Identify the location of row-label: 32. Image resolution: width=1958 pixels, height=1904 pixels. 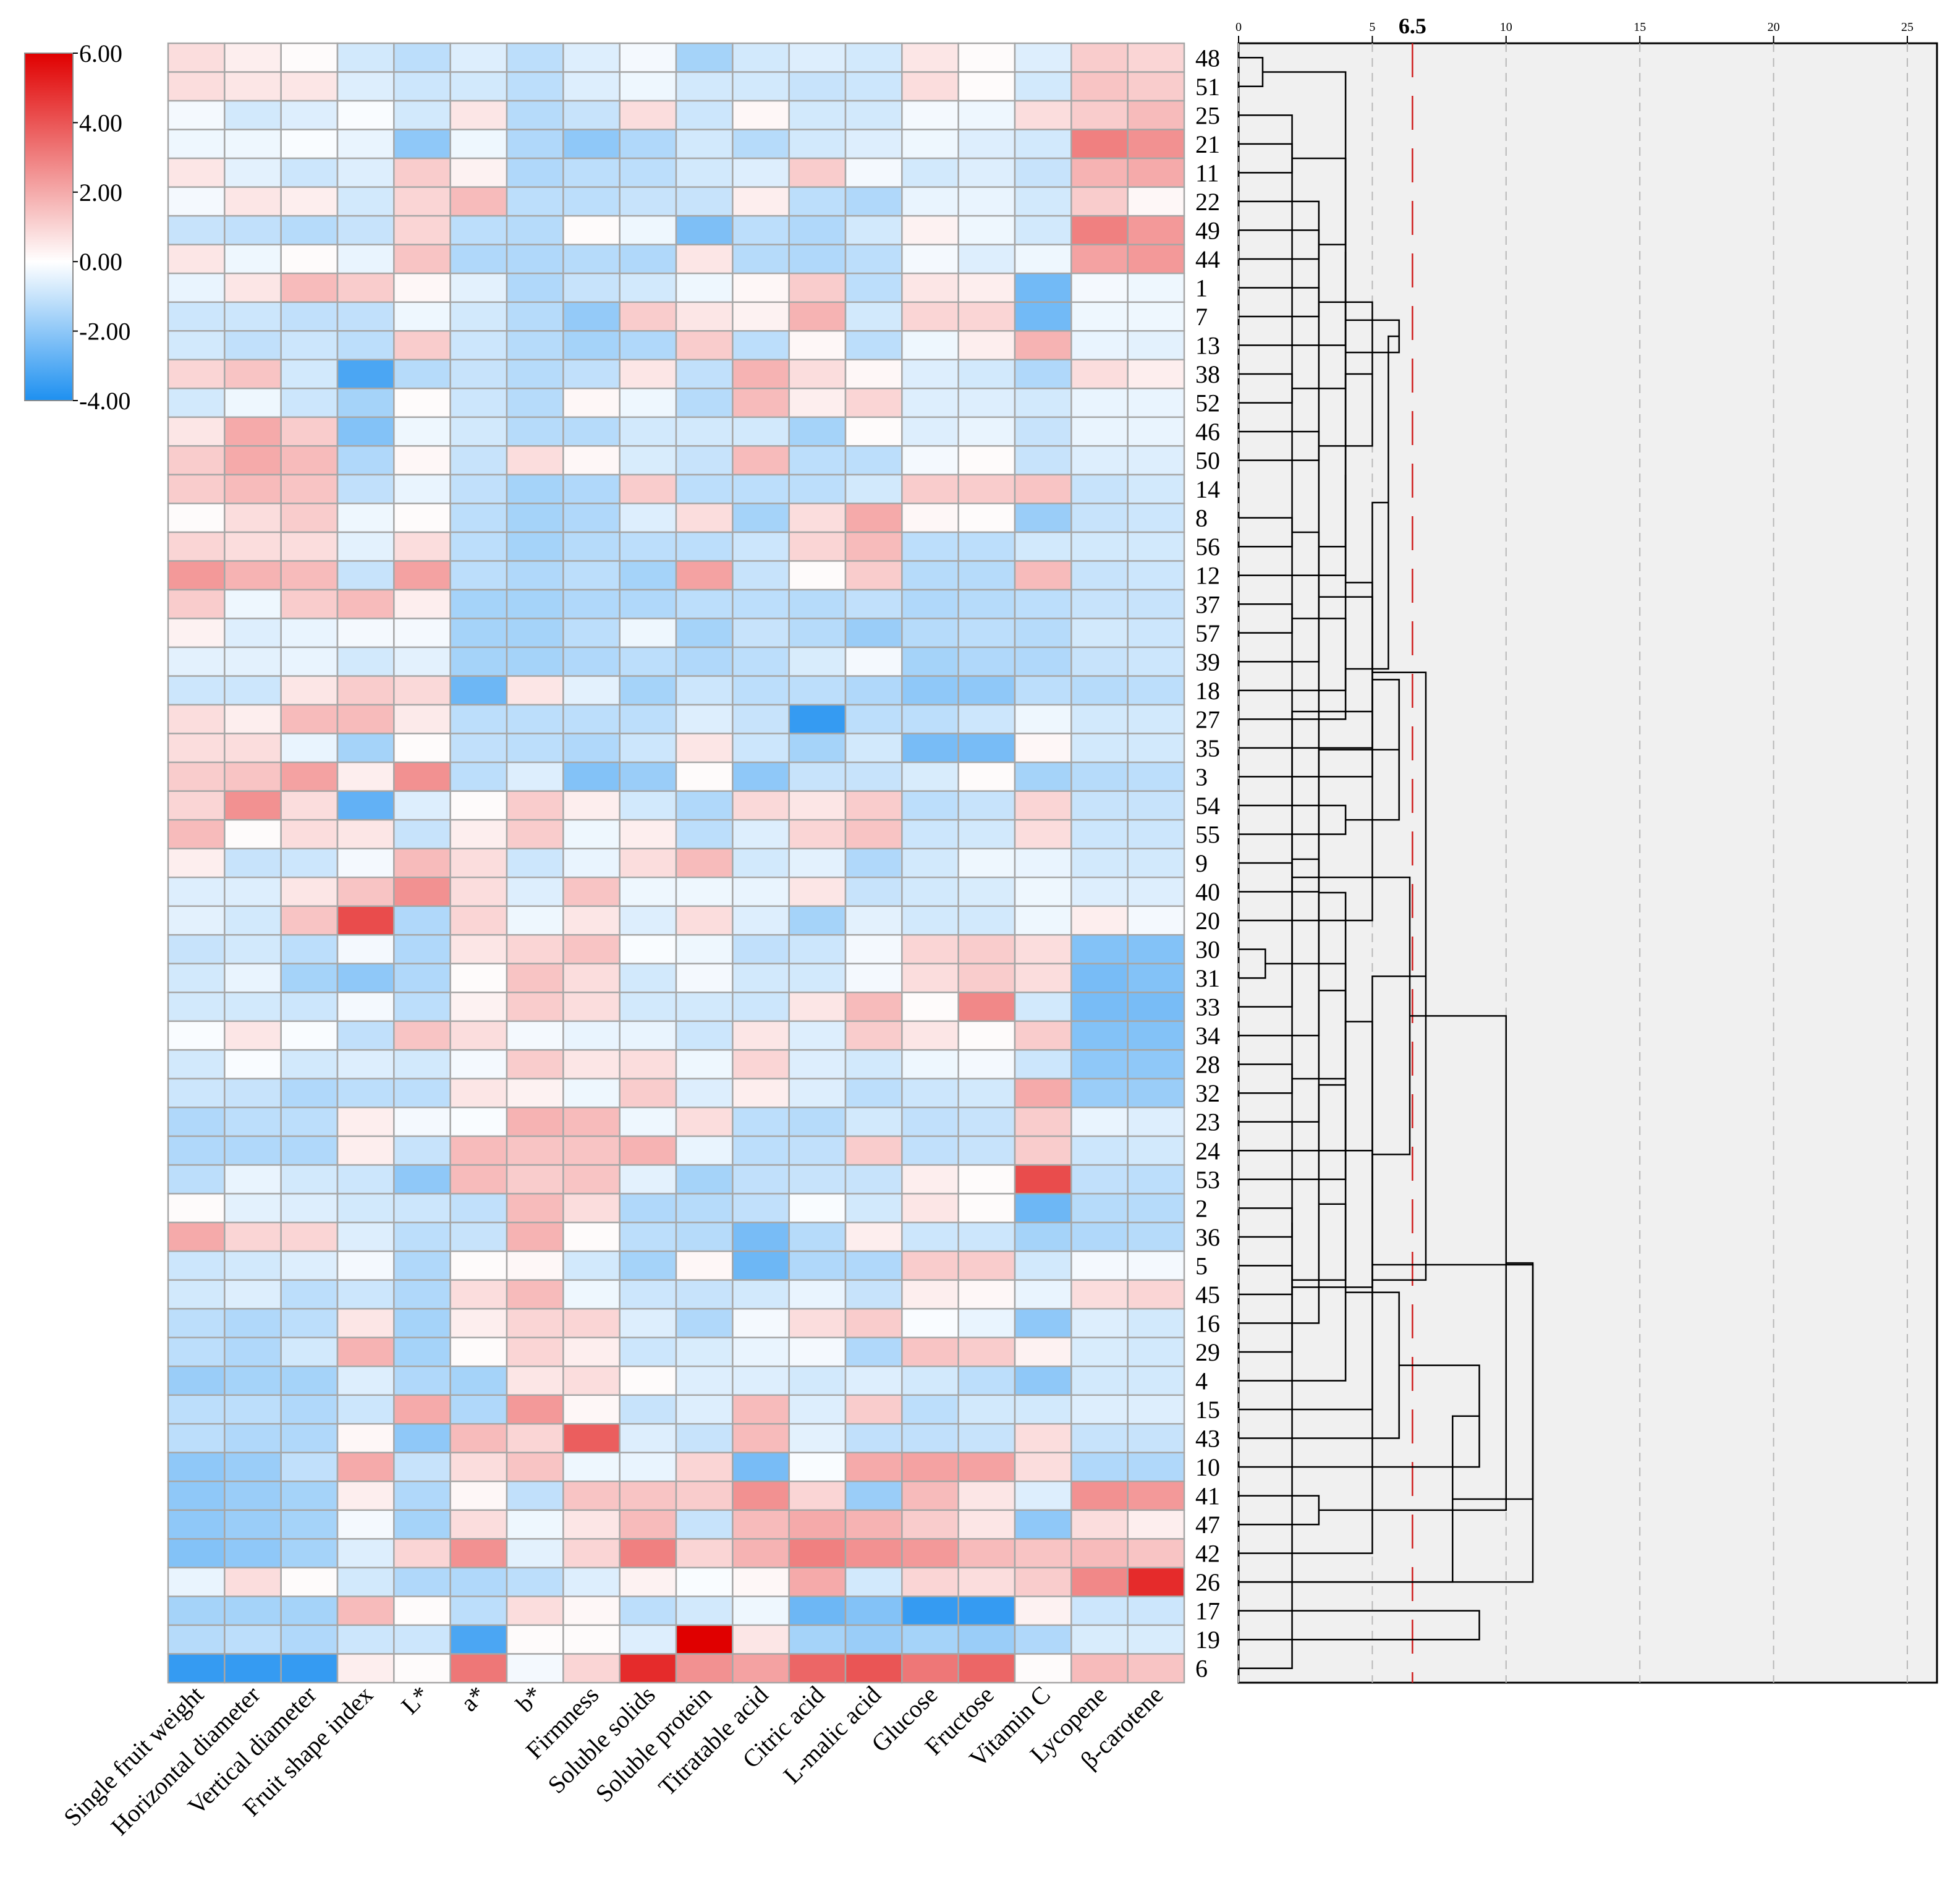
(1207, 1093).